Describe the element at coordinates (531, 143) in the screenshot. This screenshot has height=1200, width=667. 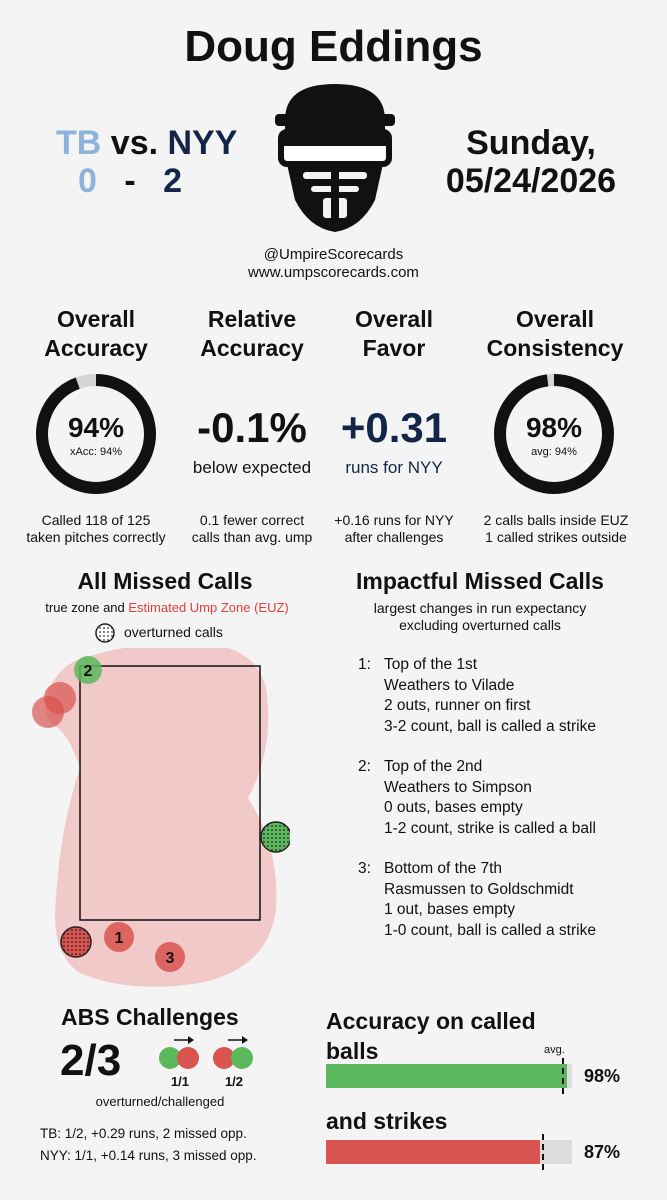
I see `game-day: Sunday,` at that location.